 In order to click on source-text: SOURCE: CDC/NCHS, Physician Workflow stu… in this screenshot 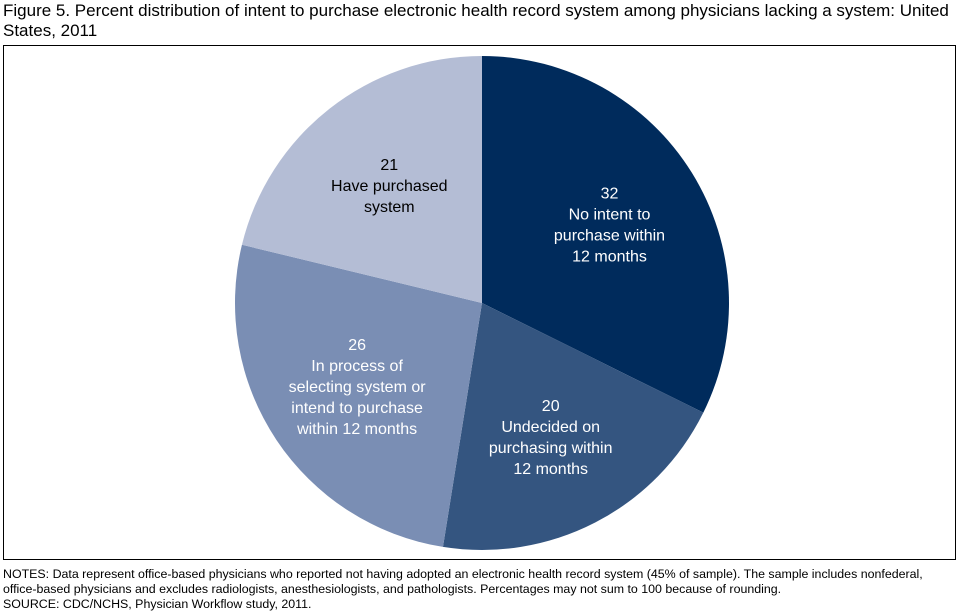, I will do `click(157, 604)`.